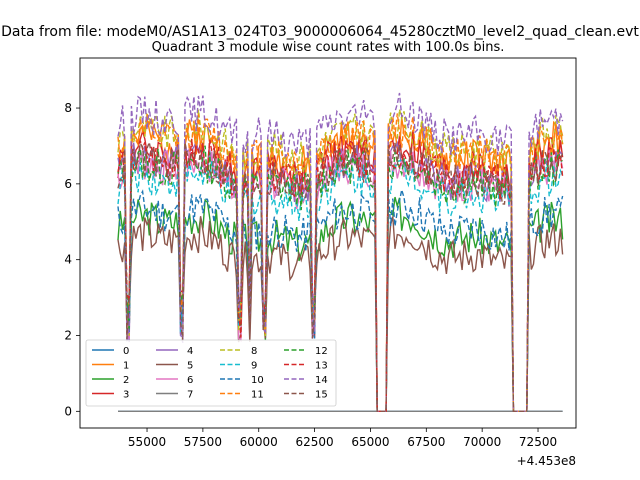 The width and height of the screenshot is (640, 480). Describe the element at coordinates (203, 442) in the screenshot. I see `x-tick-label: 57500` at that location.